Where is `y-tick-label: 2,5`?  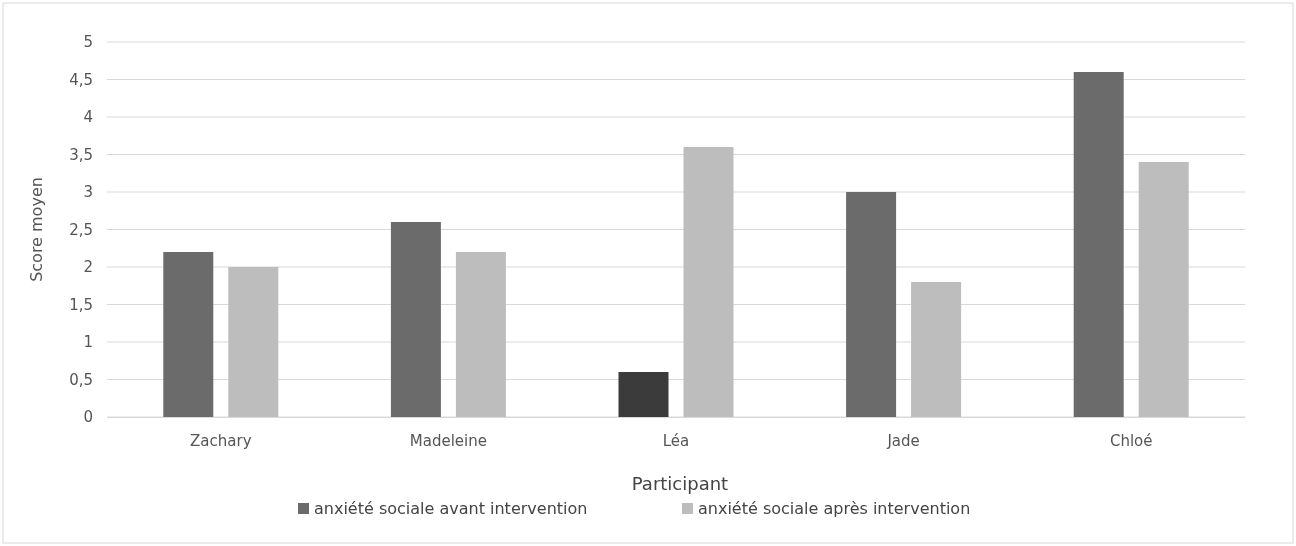 y-tick-label: 2,5 is located at coordinates (81, 229).